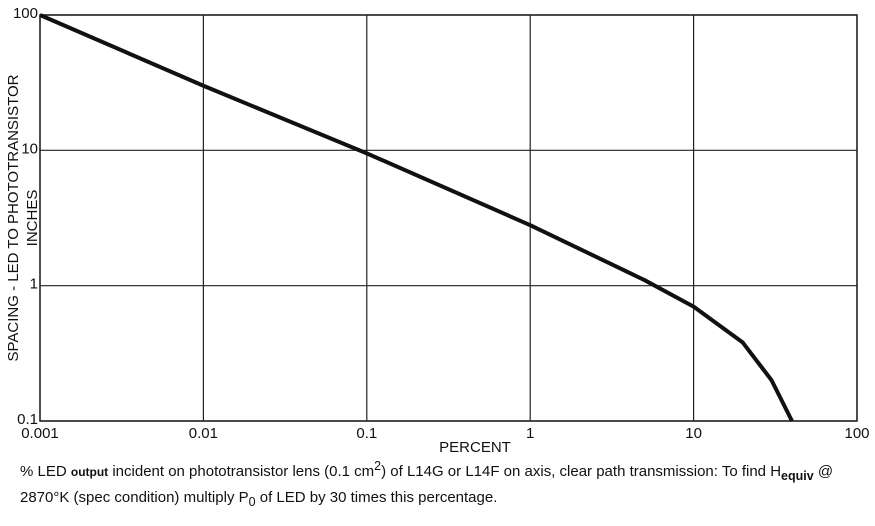  I want to click on x-tick-label: 10, so click(693, 433).